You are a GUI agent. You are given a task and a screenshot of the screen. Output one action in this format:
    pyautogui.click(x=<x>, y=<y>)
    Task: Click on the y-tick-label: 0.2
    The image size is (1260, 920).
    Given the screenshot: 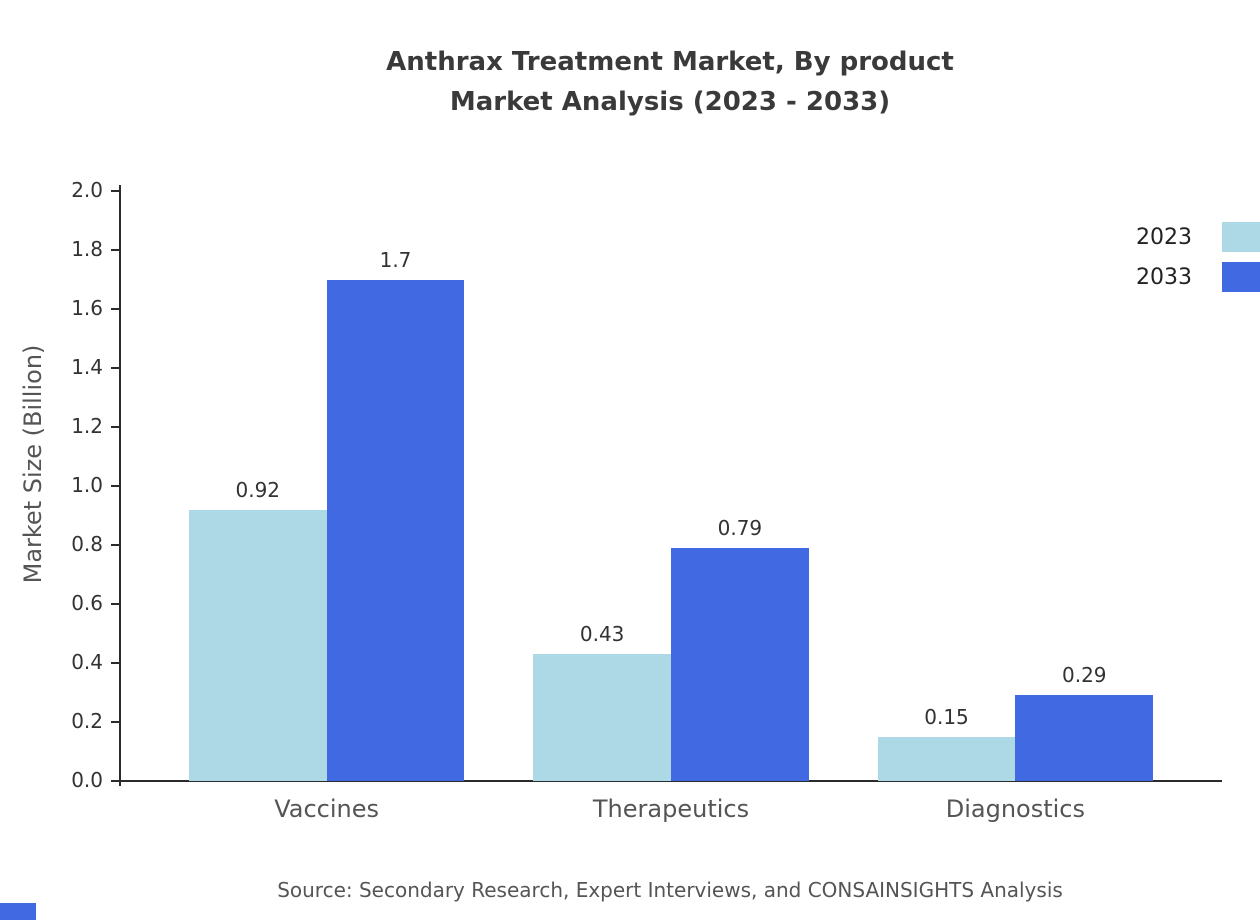 What is the action you would take?
    pyautogui.click(x=87, y=721)
    